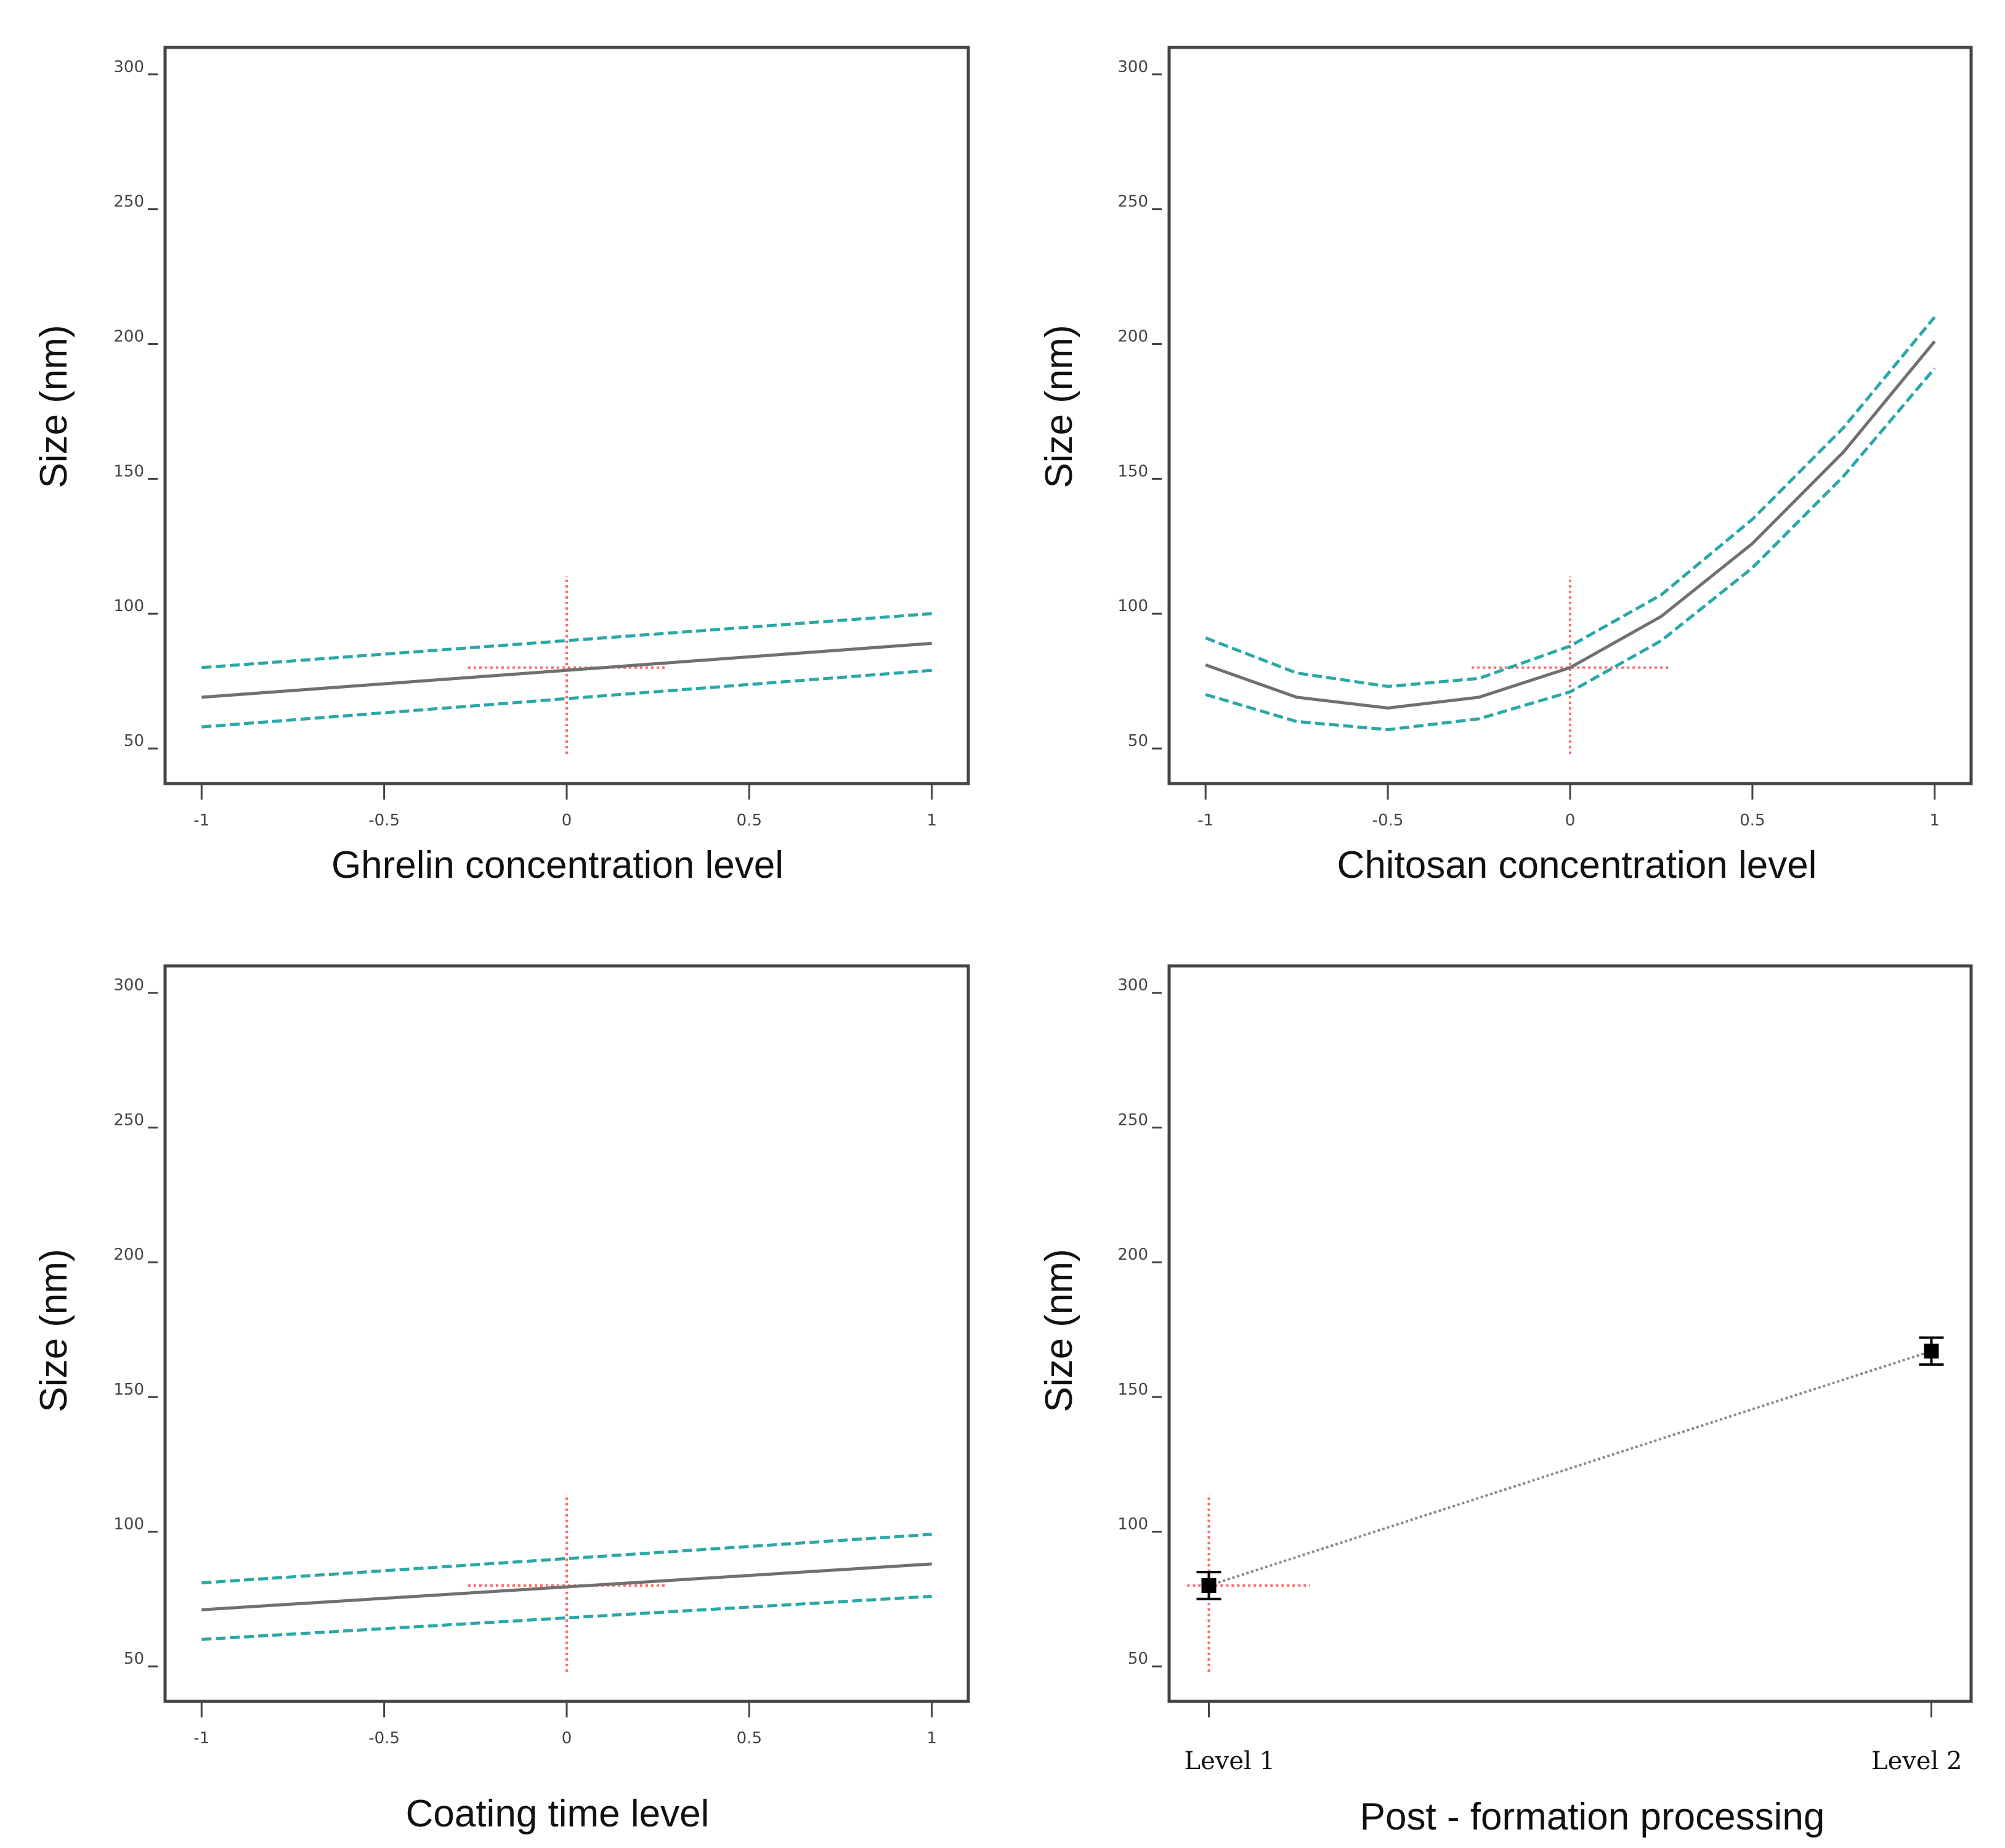 This screenshot has width=2005, height=1848. Describe the element at coordinates (1916, 1761) in the screenshot. I see `x-category-label: Level 2` at that location.